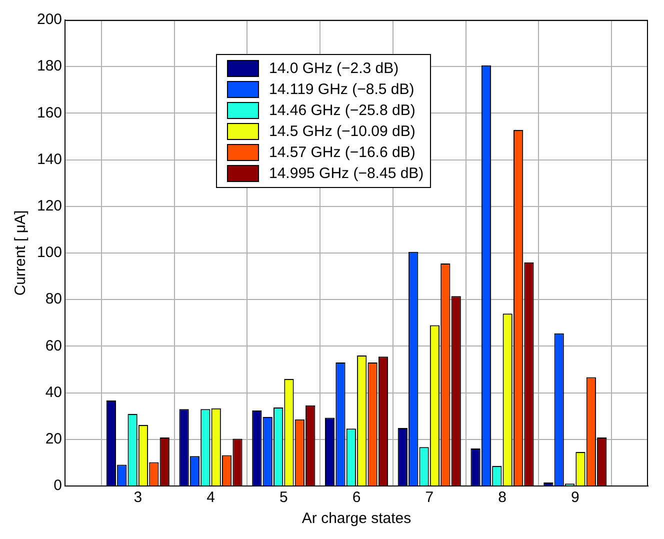 The width and height of the screenshot is (664, 539). What do you see at coordinates (356, 497) in the screenshot?
I see `x-tick-label: 6` at bounding box center [356, 497].